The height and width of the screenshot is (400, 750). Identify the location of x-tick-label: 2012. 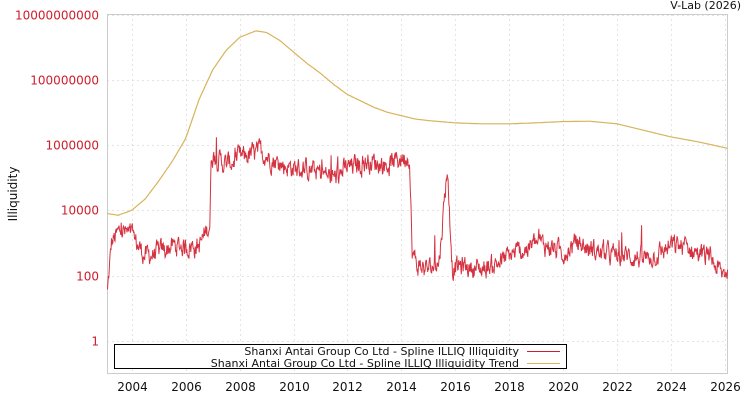
(347, 387).